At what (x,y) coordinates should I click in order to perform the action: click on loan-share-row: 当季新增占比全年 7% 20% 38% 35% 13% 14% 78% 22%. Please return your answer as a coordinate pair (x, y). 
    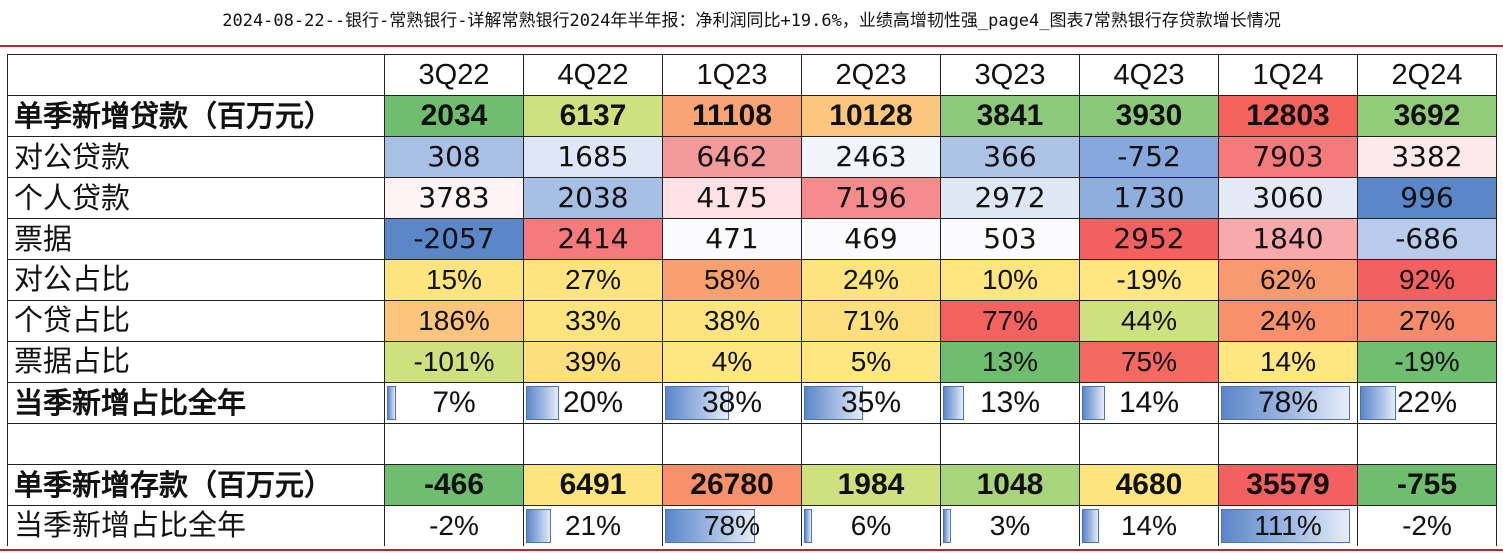
    Looking at the image, I should click on (752, 403).